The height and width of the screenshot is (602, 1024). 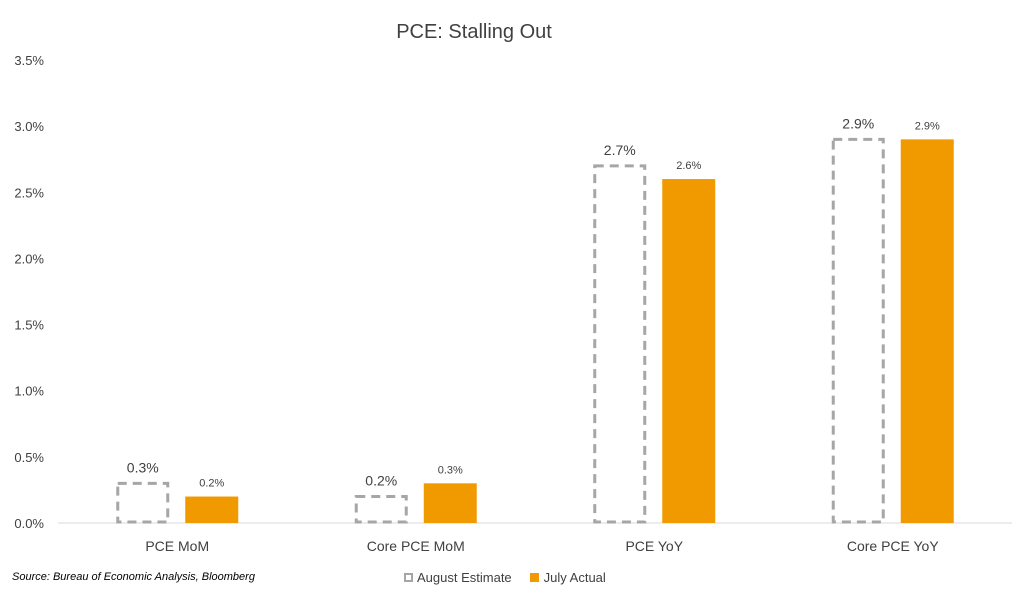 I want to click on y-tick-label: 3.0%, so click(x=29, y=126).